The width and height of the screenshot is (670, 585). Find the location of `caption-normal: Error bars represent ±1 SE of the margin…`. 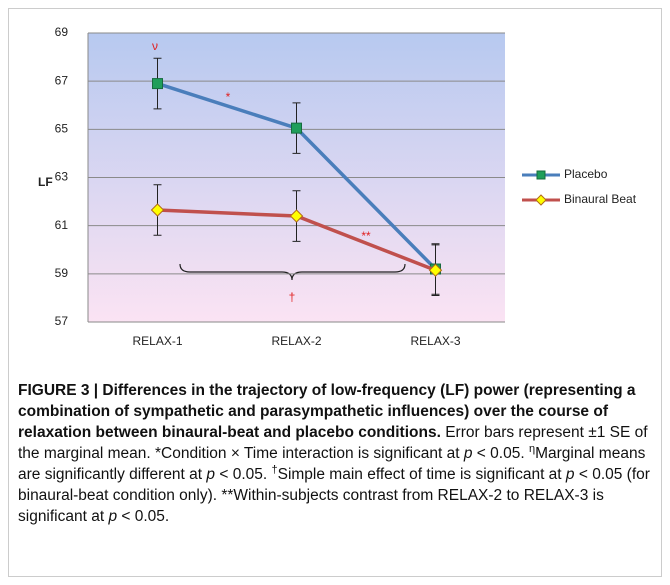

caption-normal: Error bars represent ±1 SE of the margin… is located at coordinates (333, 443).